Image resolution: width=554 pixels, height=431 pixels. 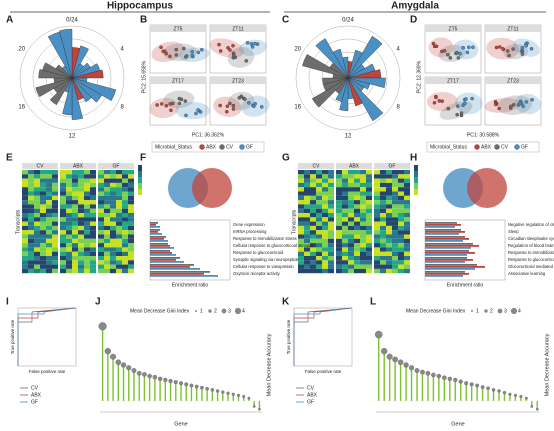 I want to click on axis-label: PC1: 36.362%, so click(x=208, y=135).